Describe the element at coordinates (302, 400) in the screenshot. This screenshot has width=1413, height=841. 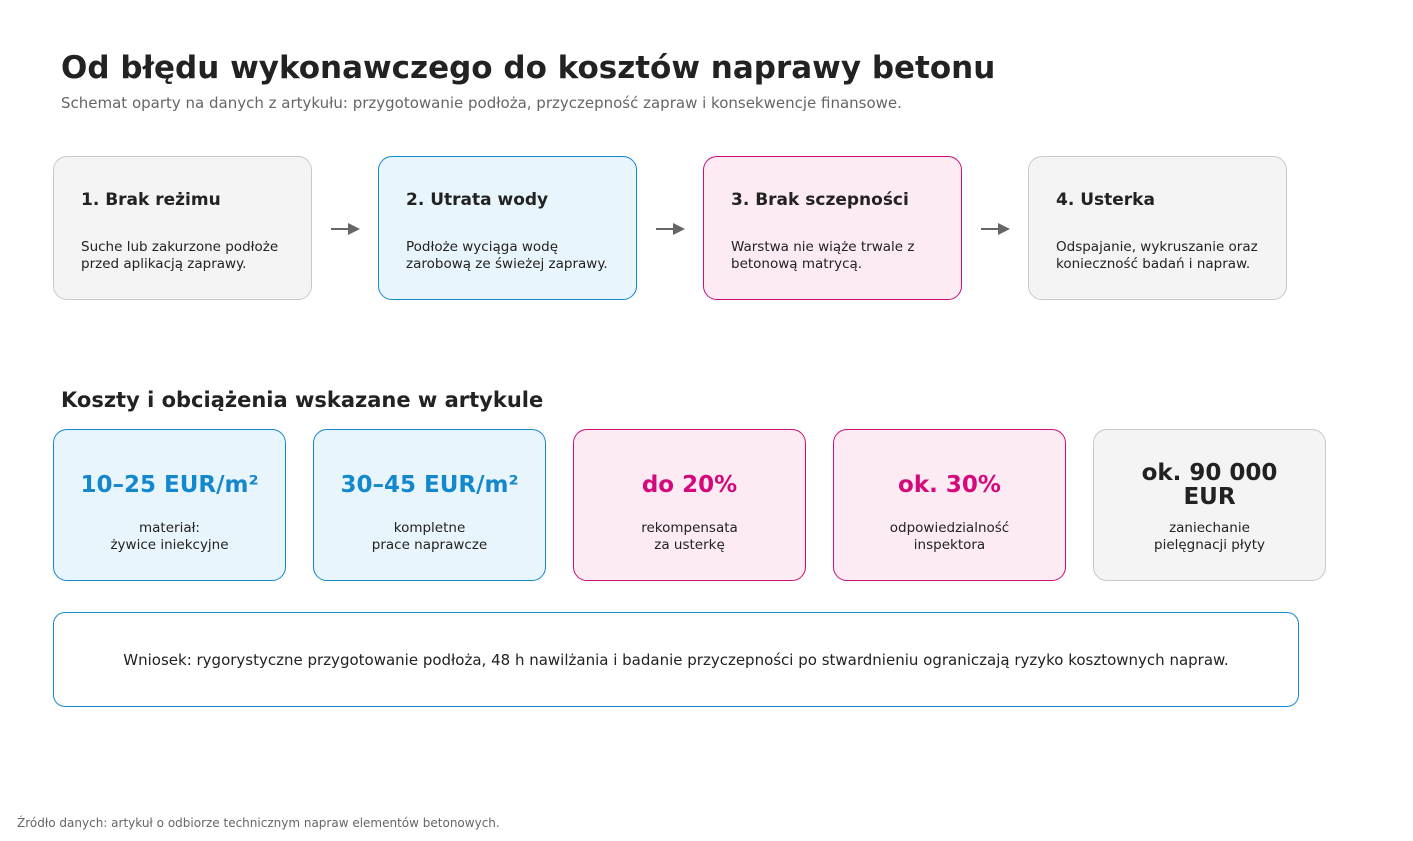
I see `costs-section-title: Koszty i obciążenia wskazane w artykule` at that location.